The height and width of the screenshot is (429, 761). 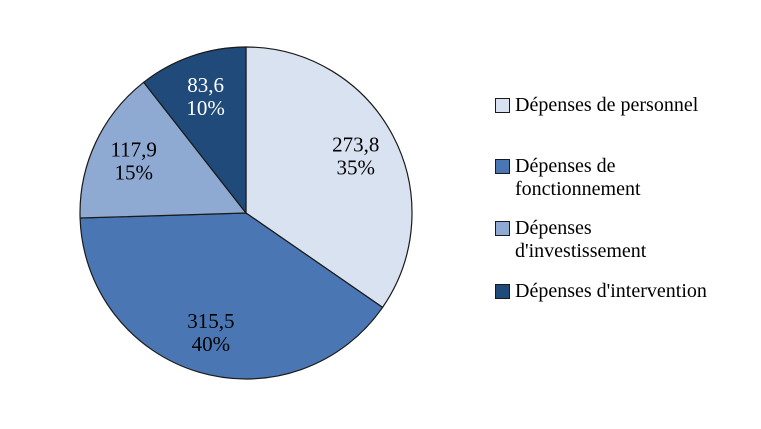 What do you see at coordinates (502, 291) in the screenshot?
I see `legend-swatch-intervention` at bounding box center [502, 291].